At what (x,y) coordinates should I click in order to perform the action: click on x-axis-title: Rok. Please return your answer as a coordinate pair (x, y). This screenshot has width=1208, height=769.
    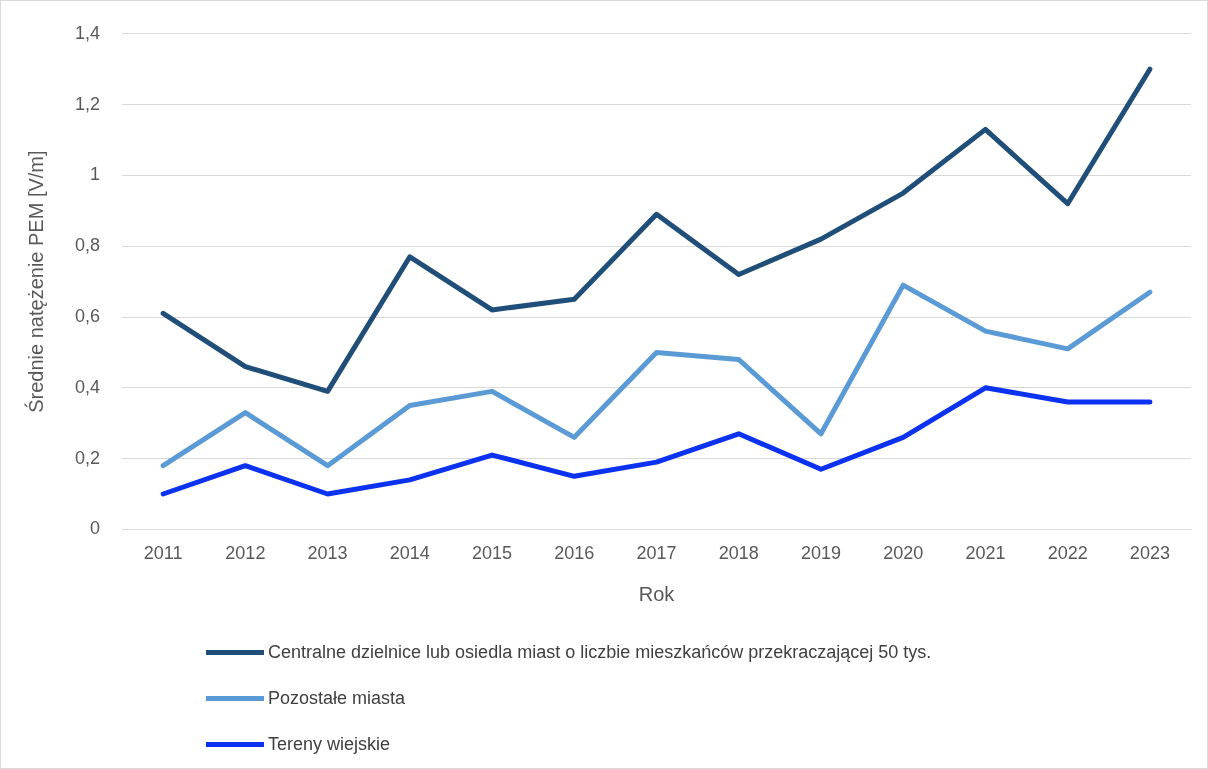
    Looking at the image, I should click on (657, 593).